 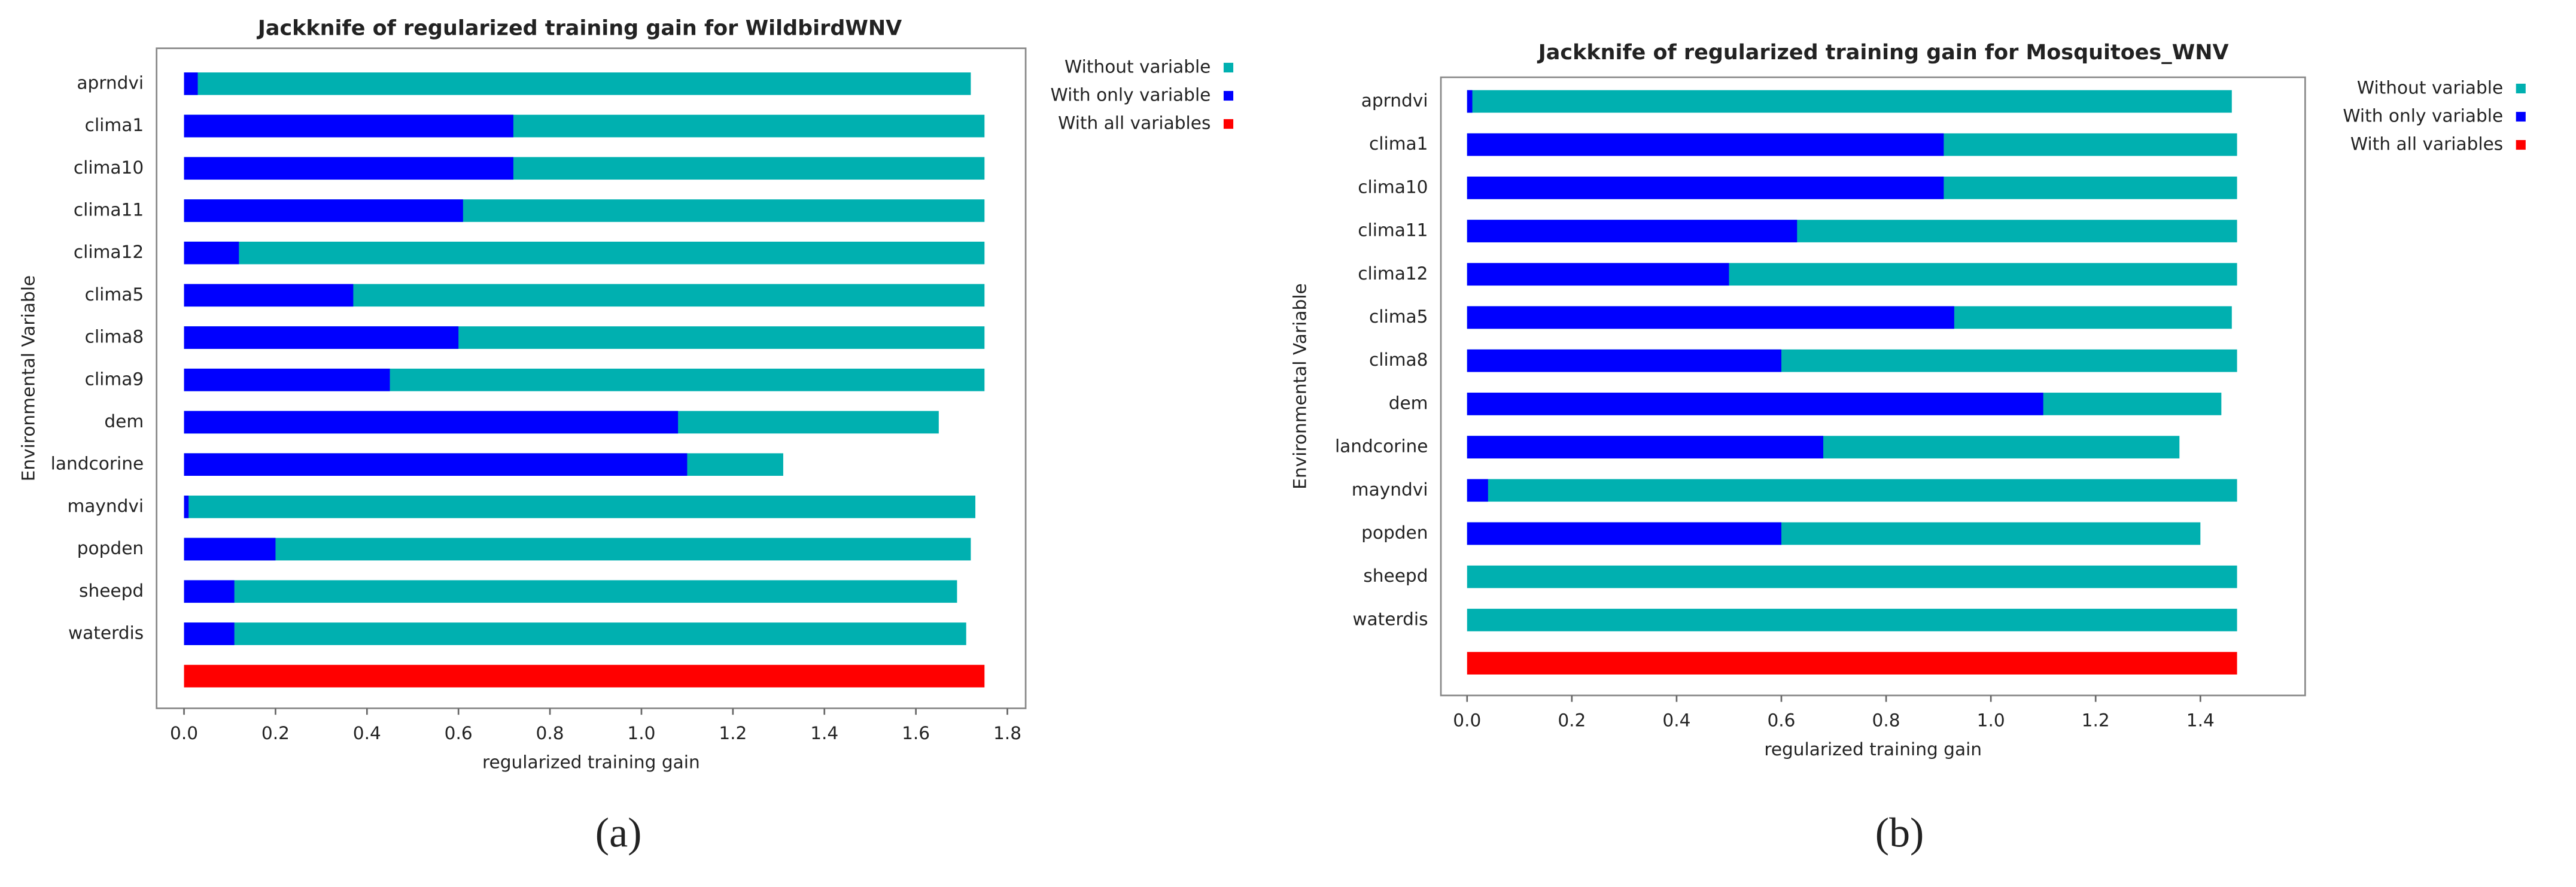 What do you see at coordinates (115, 379) in the screenshot?
I see `y-tick-label: clima9` at bounding box center [115, 379].